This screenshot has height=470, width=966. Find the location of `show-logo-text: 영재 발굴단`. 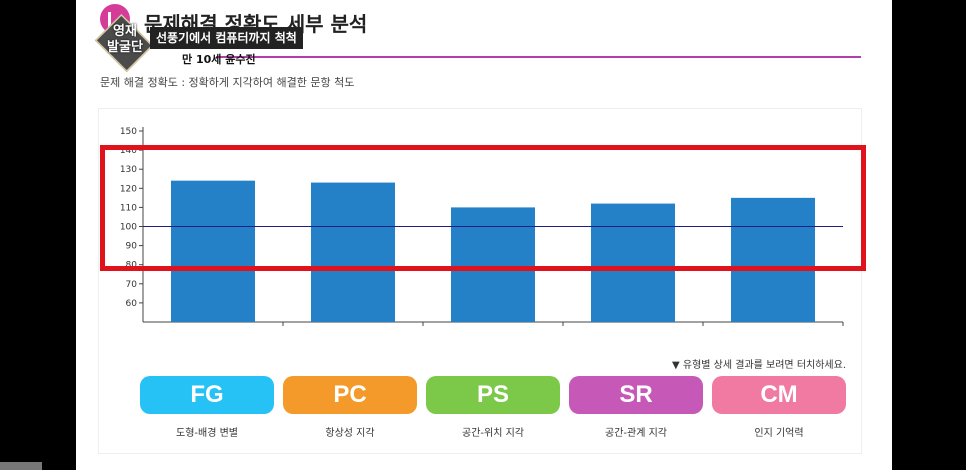

show-logo-text: 영재 발굴단 is located at coordinates (125, 39).